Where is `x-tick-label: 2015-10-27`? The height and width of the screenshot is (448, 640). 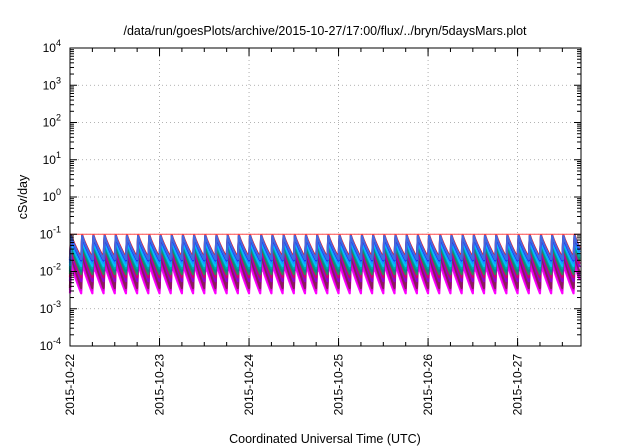
x-tick-label: 2015-10-27 is located at coordinates (518, 385).